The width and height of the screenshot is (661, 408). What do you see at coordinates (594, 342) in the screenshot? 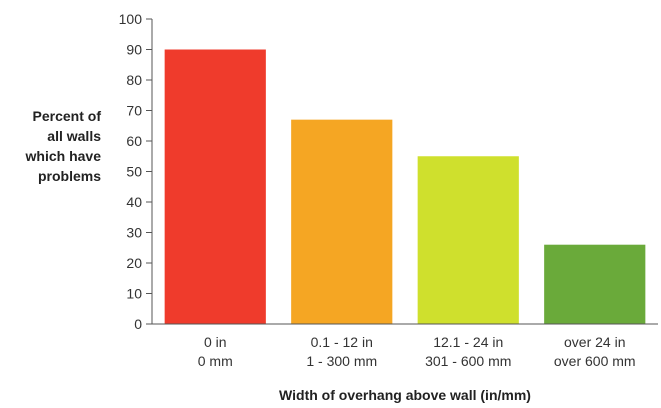
I see `x-category-label: over 24 in` at bounding box center [594, 342].